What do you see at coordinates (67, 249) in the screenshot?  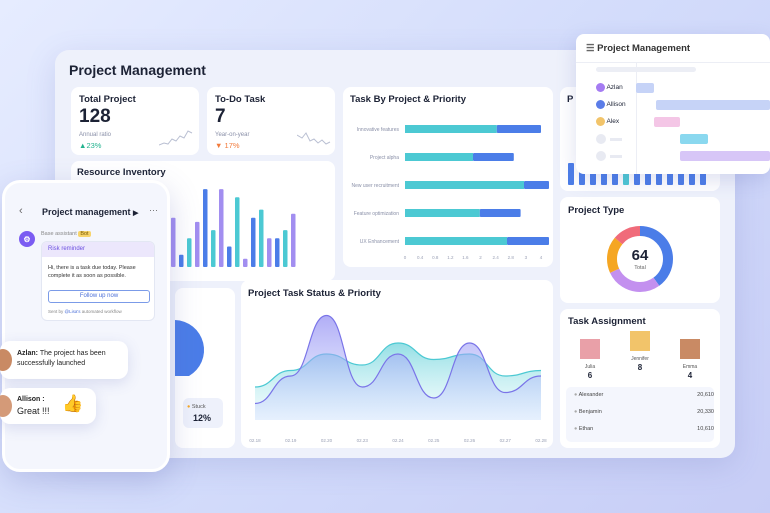 I see `risk-title: Risk reminder` at bounding box center [67, 249].